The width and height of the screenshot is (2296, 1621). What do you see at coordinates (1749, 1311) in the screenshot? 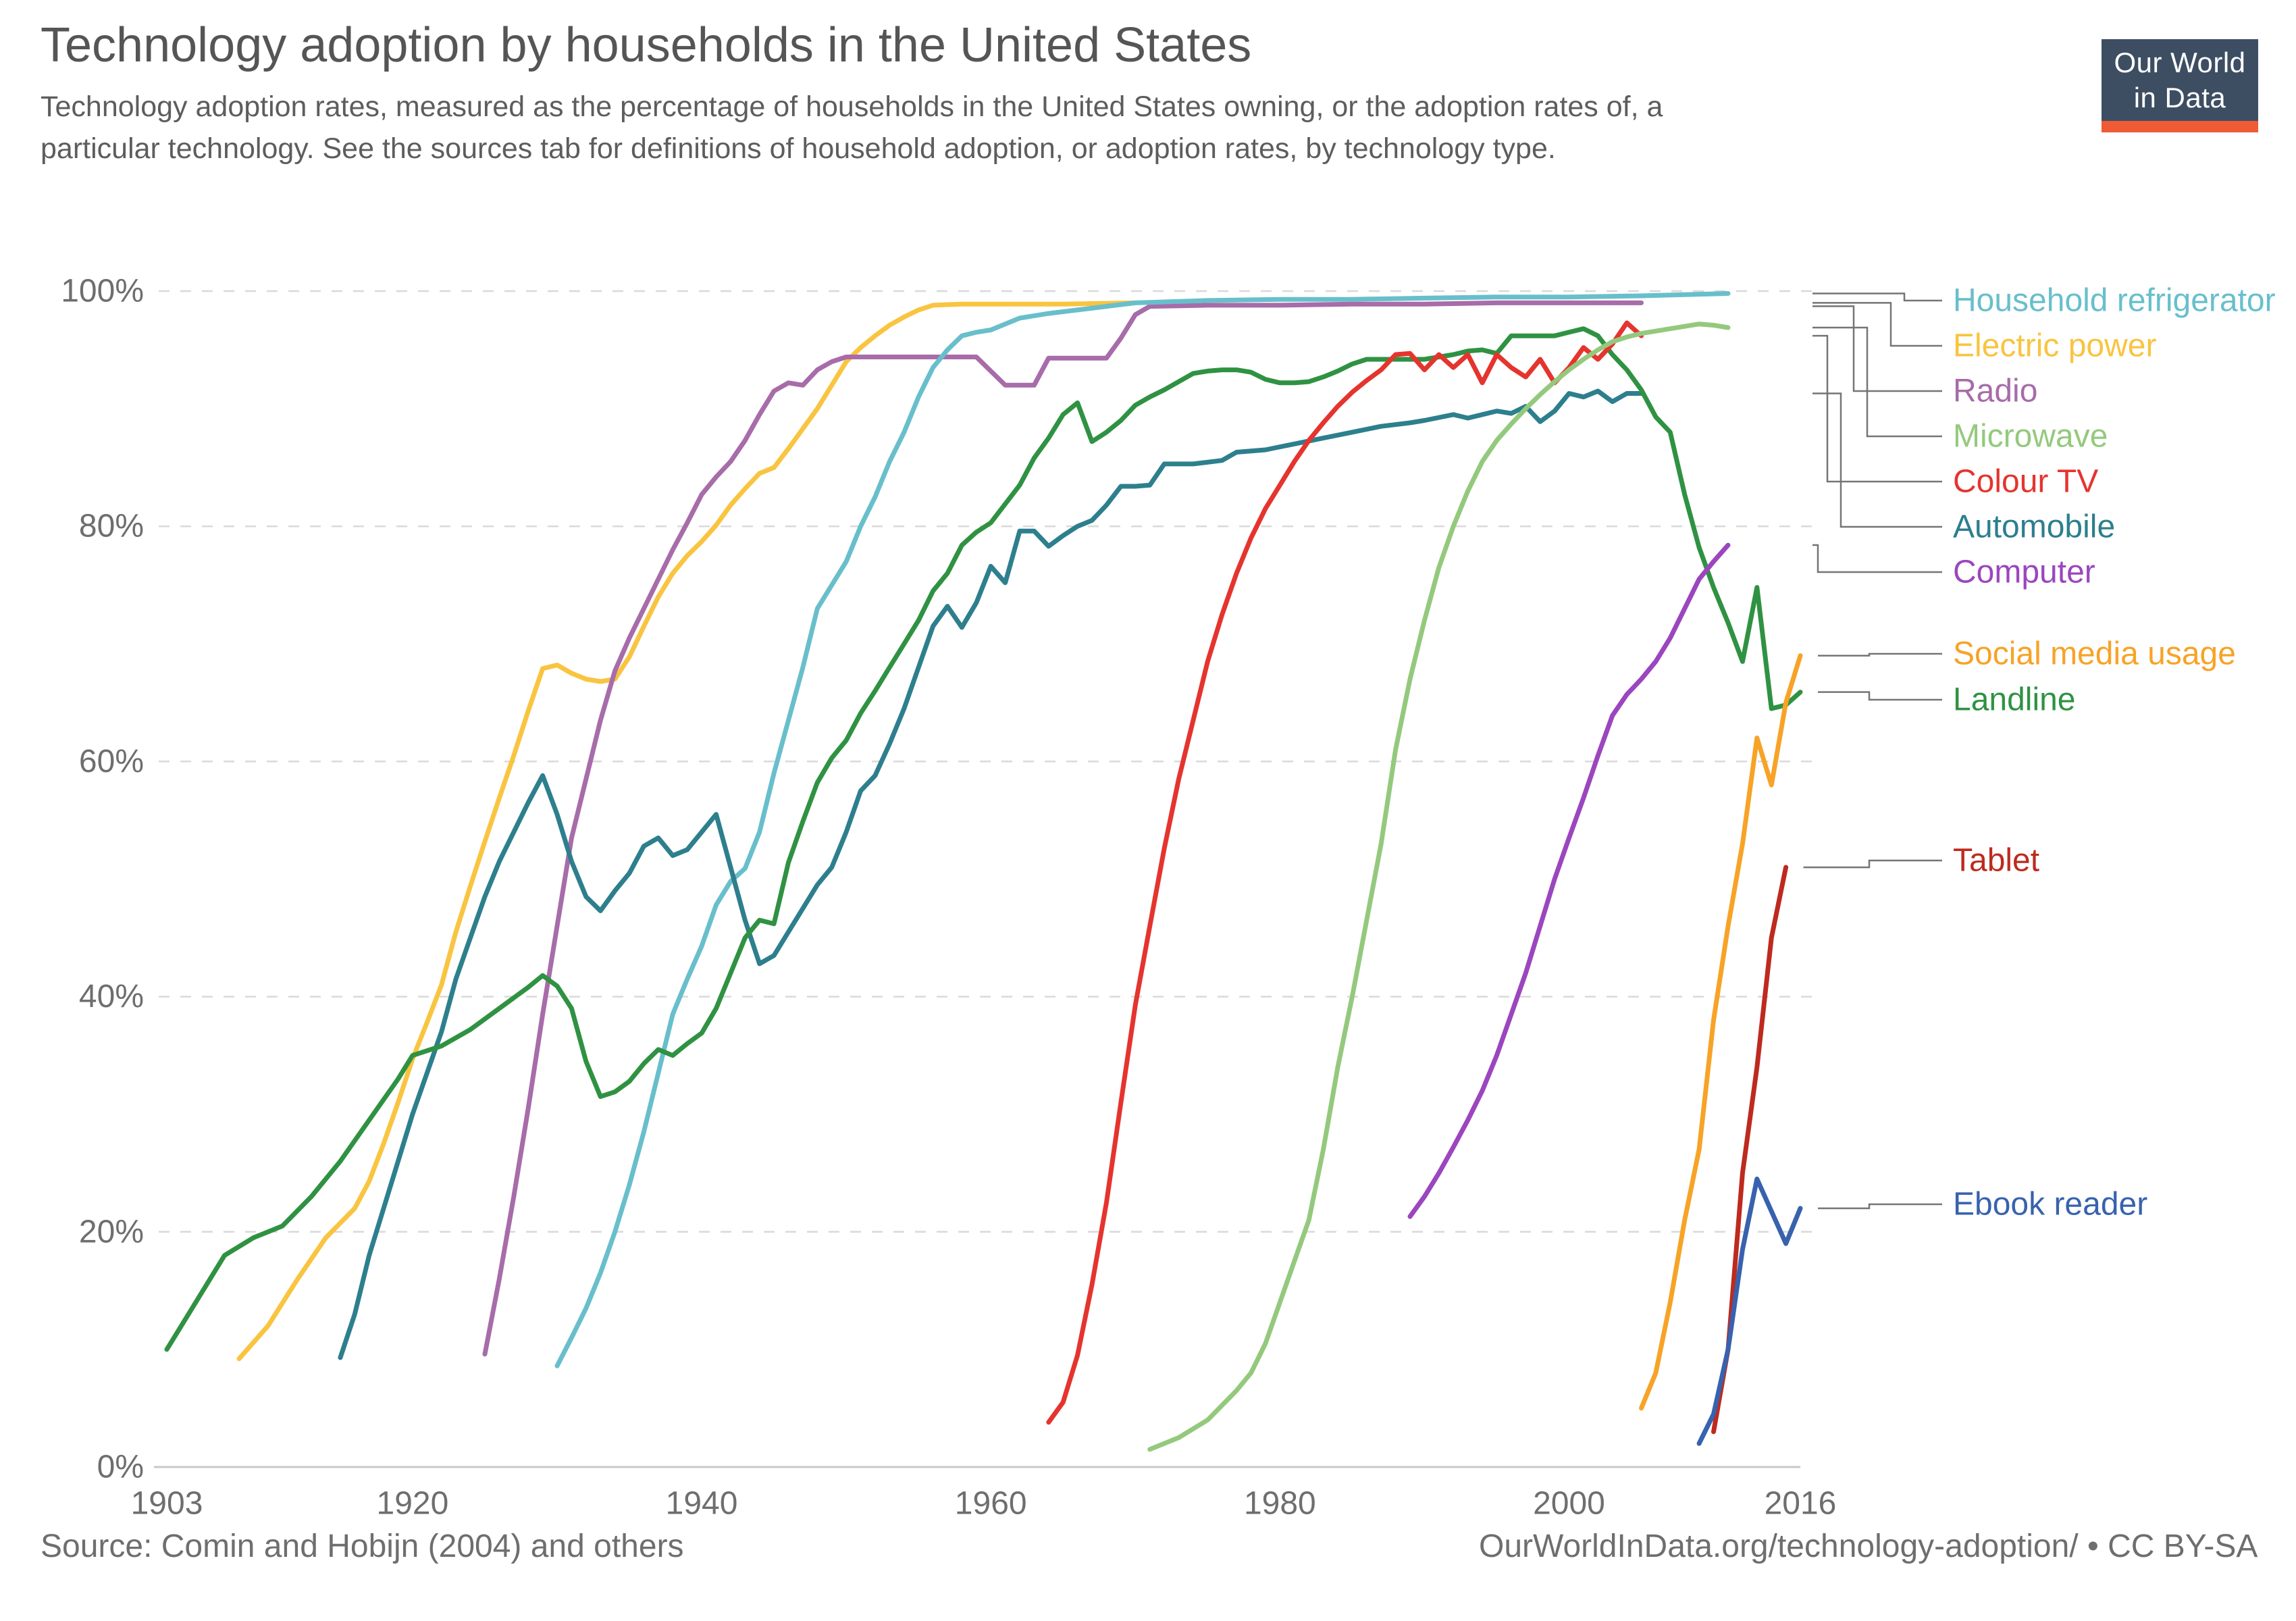
I see `series-line-ebook_reader` at bounding box center [1749, 1311].